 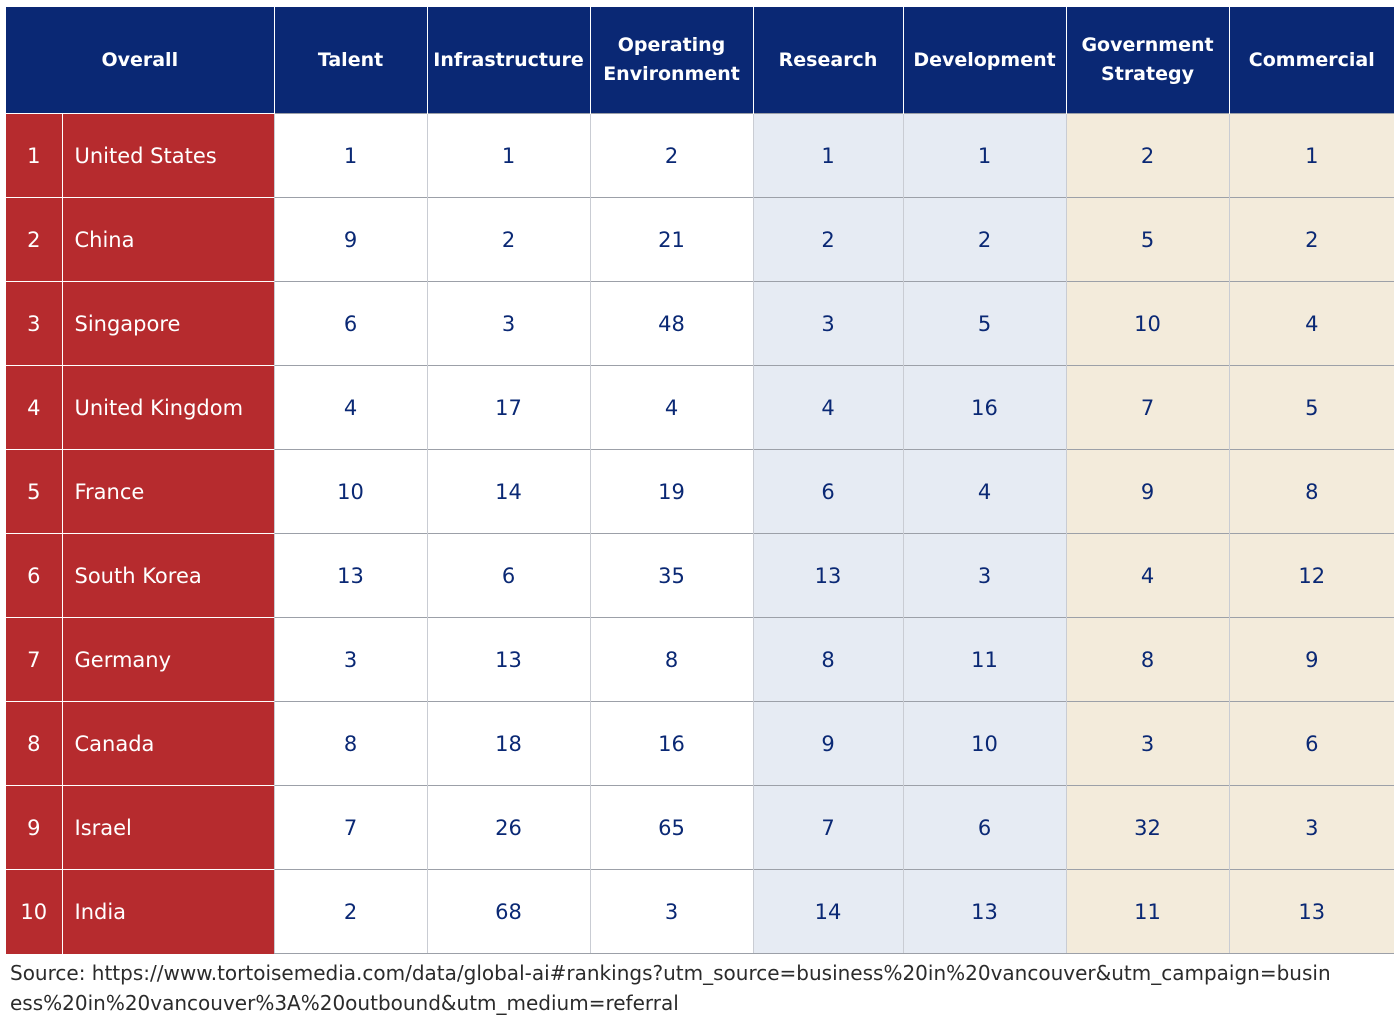 I want to click on table-row: 4 United Kingdom 4 17 4 4 16 7 5, so click(x=700, y=407).